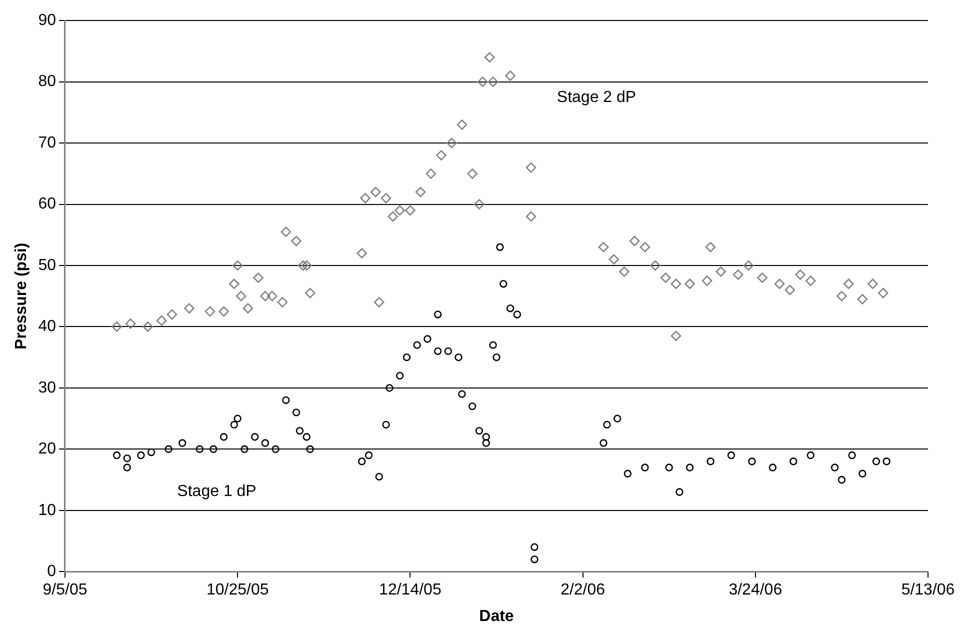  What do you see at coordinates (596, 97) in the screenshot?
I see `text: Stage 2 dP` at bounding box center [596, 97].